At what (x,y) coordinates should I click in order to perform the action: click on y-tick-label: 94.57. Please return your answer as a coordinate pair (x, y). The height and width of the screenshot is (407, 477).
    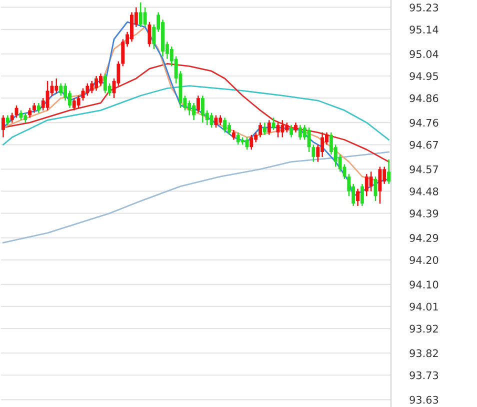
    Looking at the image, I should click on (424, 169).